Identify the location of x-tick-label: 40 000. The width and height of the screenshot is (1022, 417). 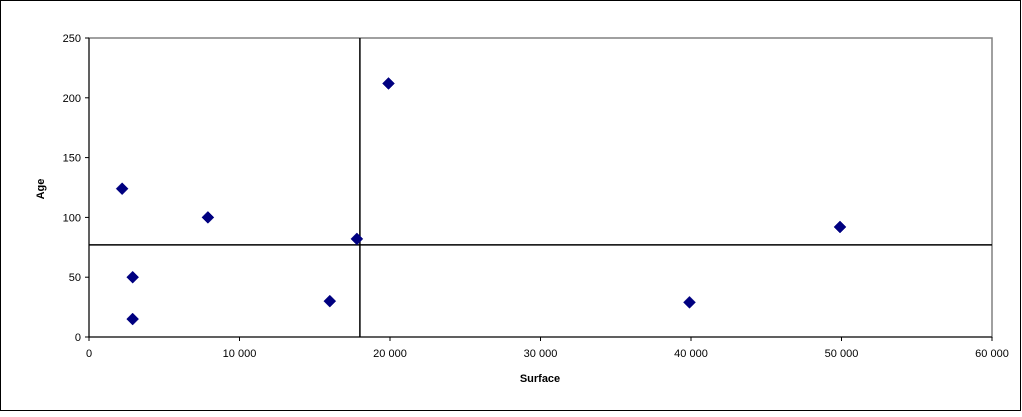
(691, 354).